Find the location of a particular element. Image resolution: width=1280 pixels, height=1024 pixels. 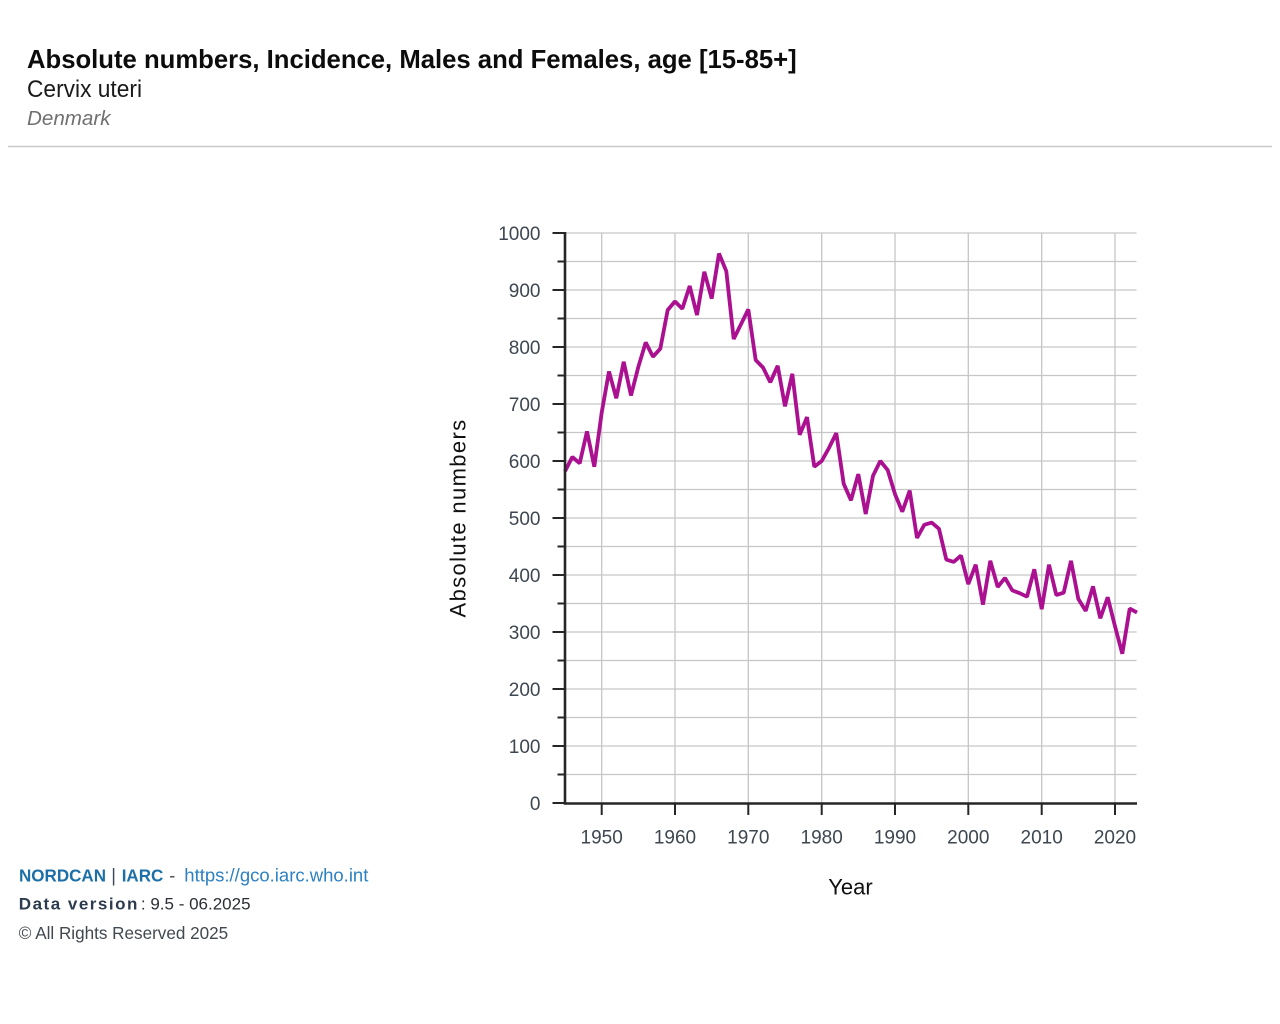

svg-text: 100 is located at coordinates (525, 747).